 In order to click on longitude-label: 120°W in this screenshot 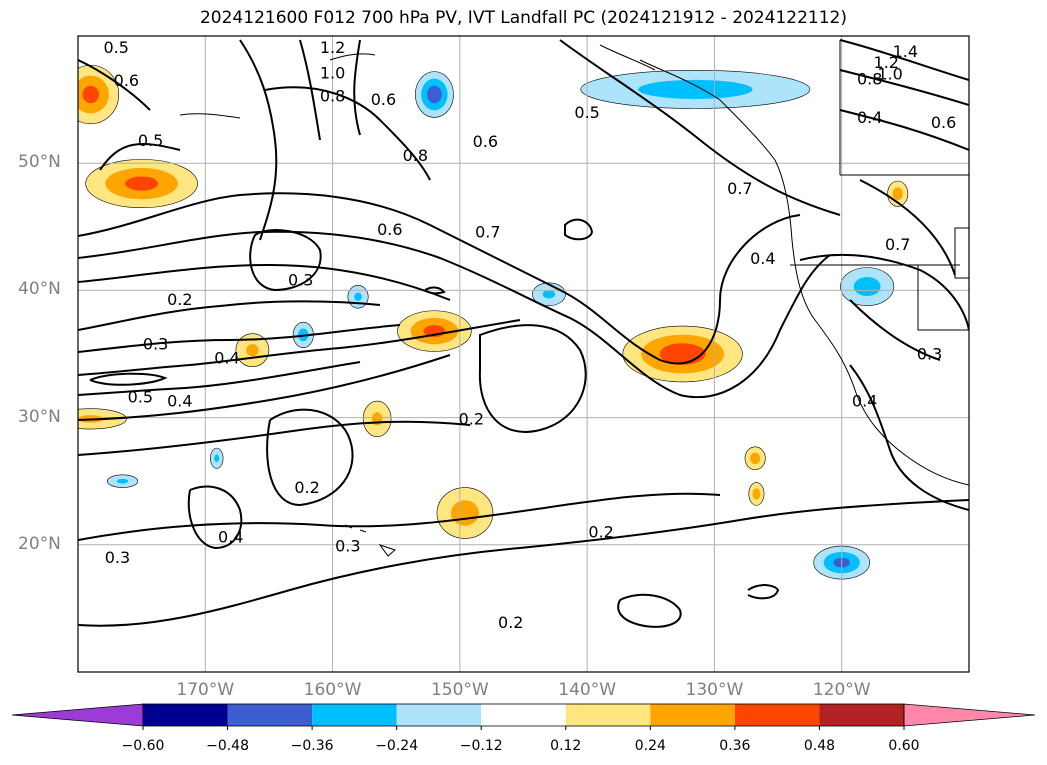, I will do `click(841, 690)`.